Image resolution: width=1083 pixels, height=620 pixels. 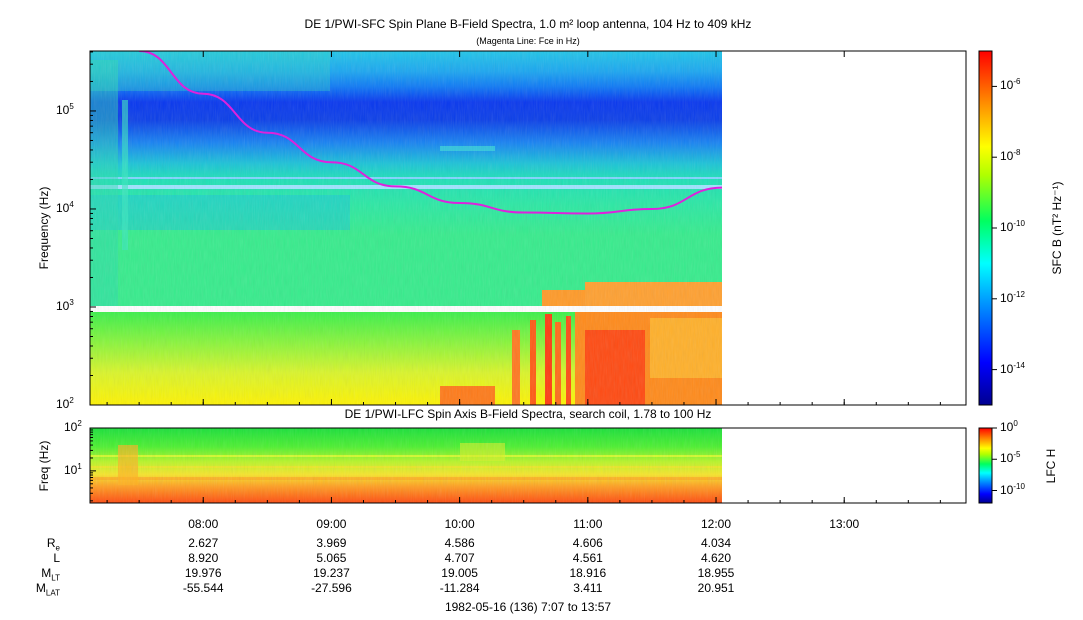 What do you see at coordinates (459, 573) in the screenshot?
I see `ephem-value: 19.005` at bounding box center [459, 573].